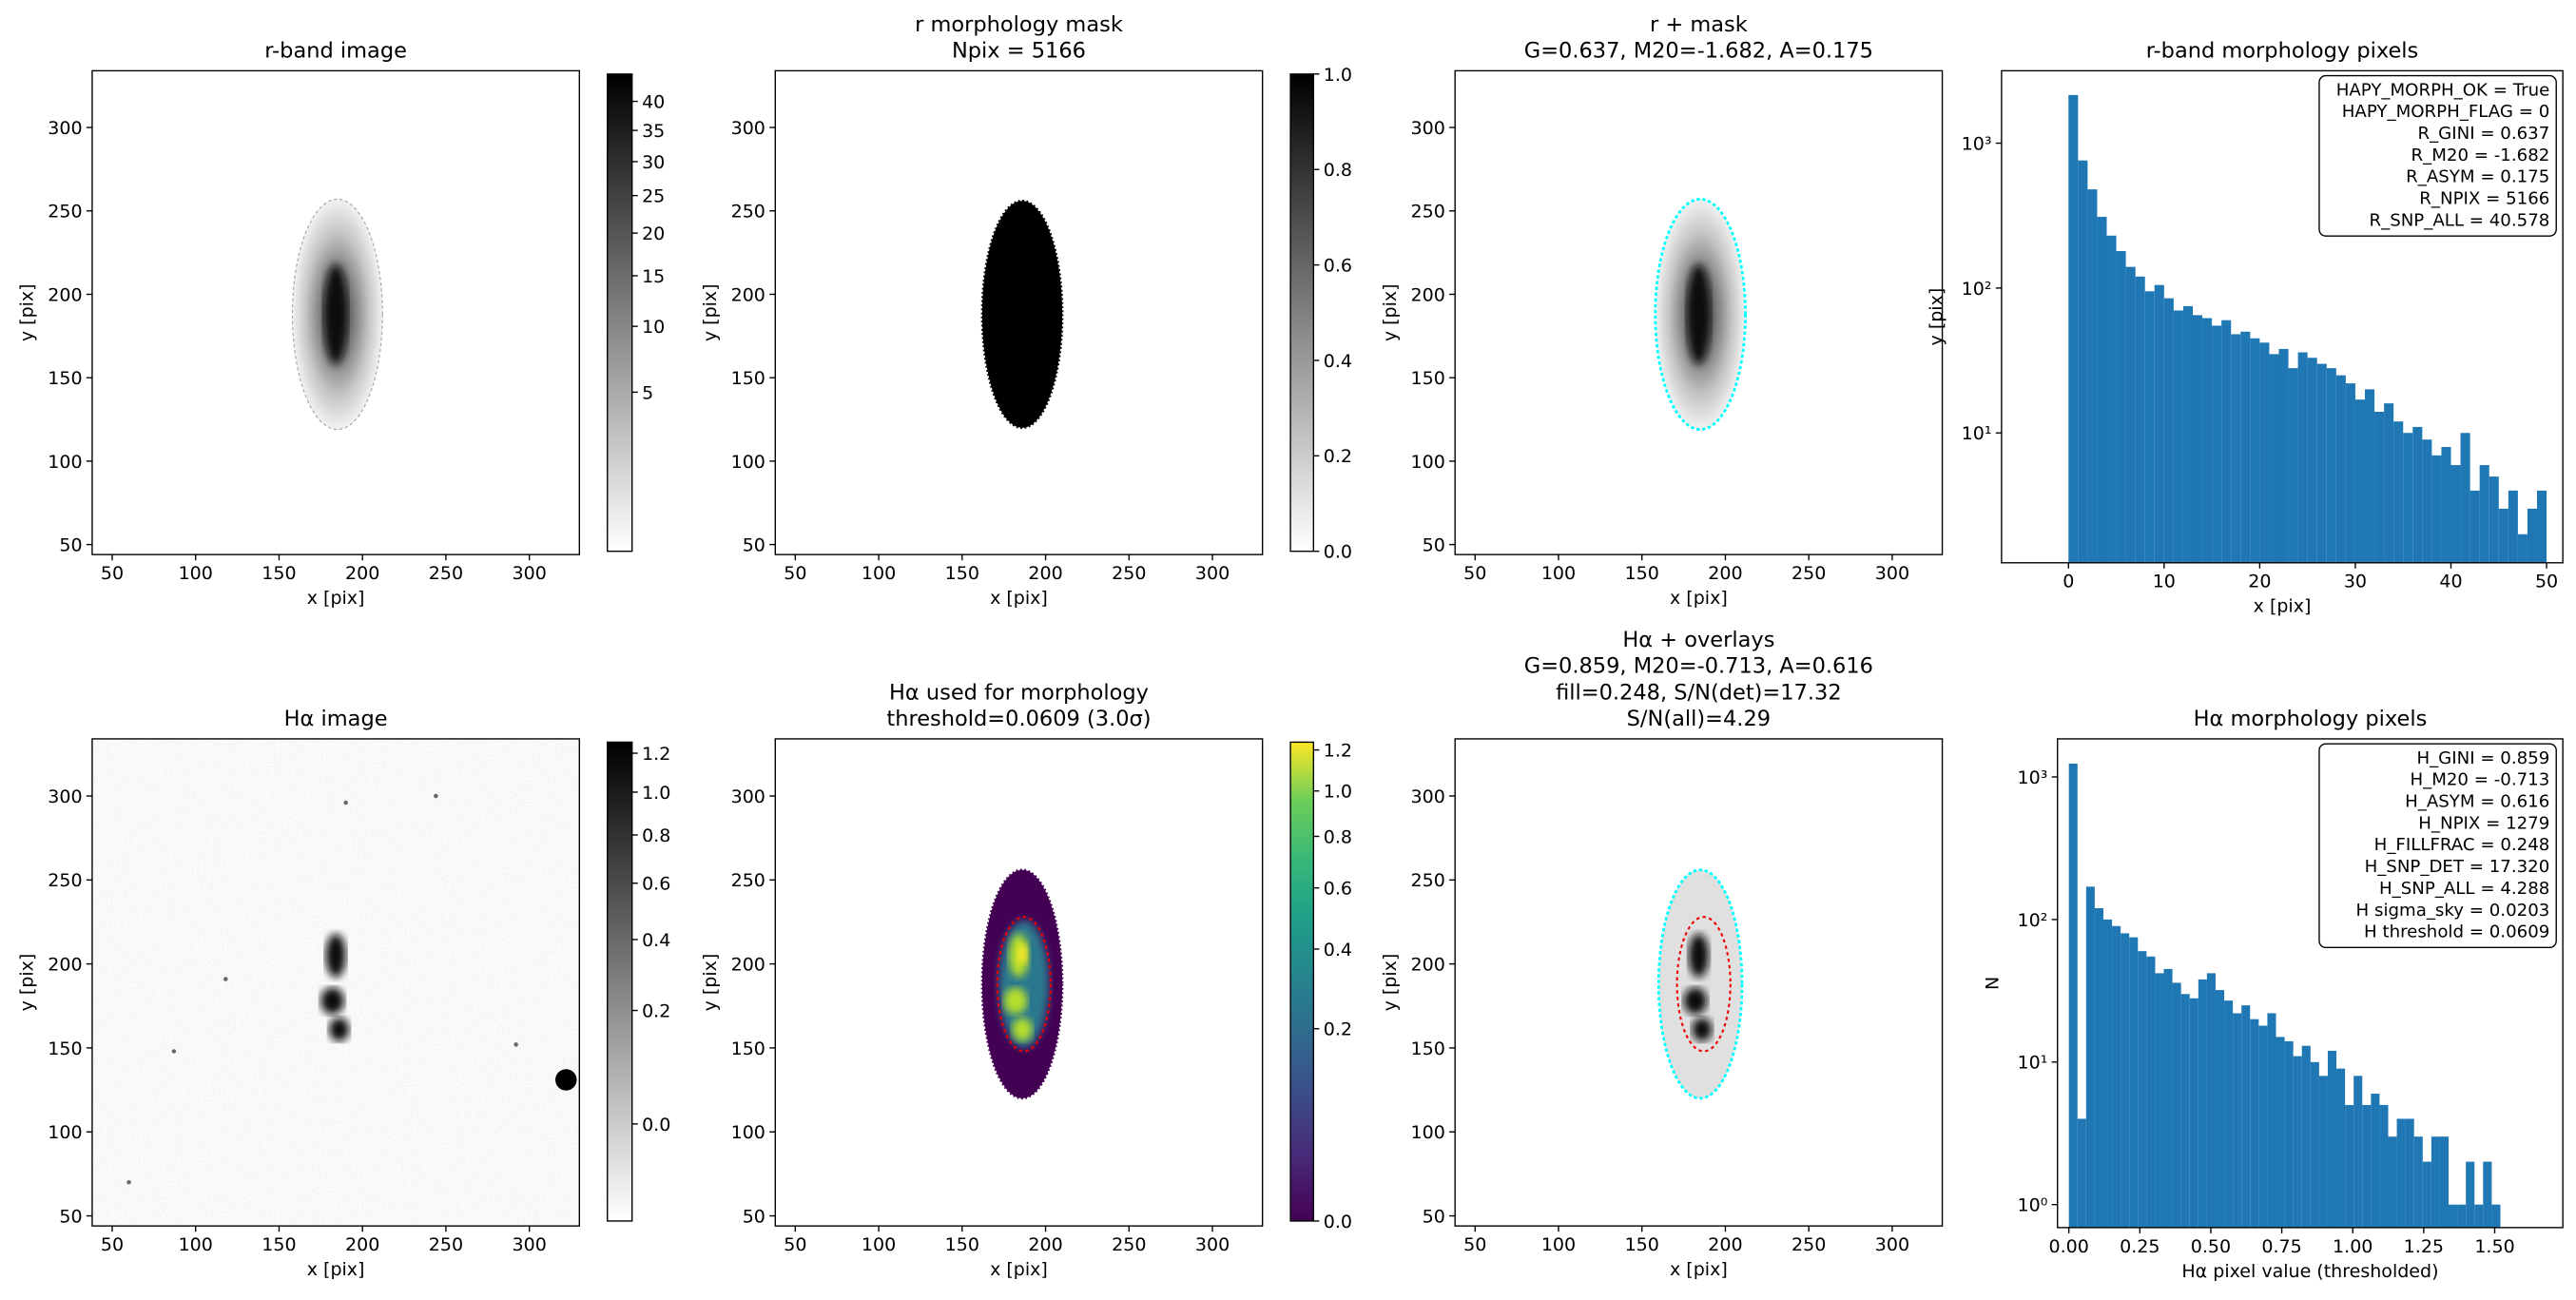 Image resolution: width=2576 pixels, height=1300 pixels. Describe the element at coordinates (335, 52) in the screenshot. I see `panel-title: r-band image` at that location.